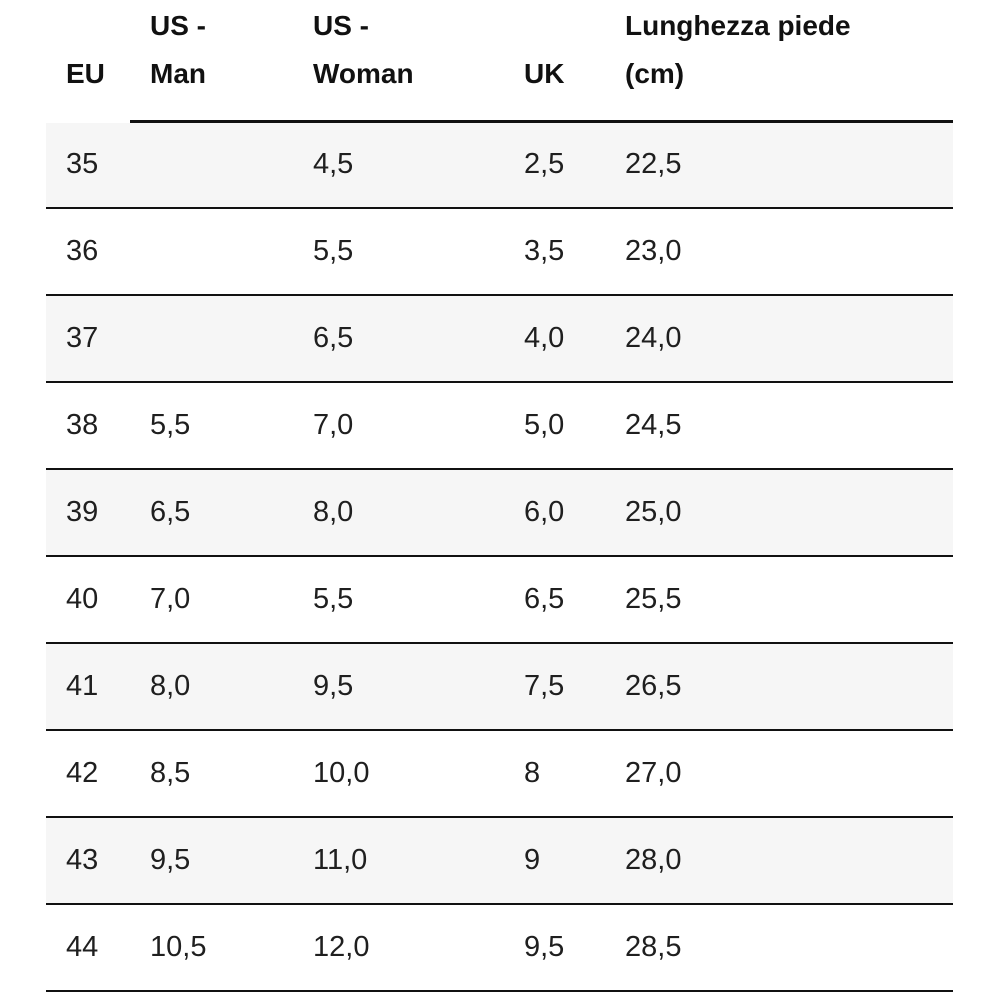 The width and height of the screenshot is (1000, 1000). What do you see at coordinates (363, 73) in the screenshot?
I see `header-us-woman-line-2: Woman` at bounding box center [363, 73].